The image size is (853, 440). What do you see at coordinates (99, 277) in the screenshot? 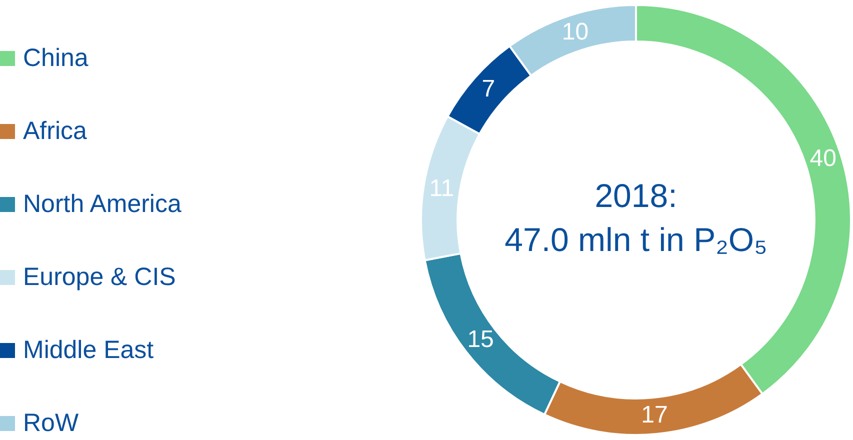
I see `legend-label: Europe & CIS` at bounding box center [99, 277].